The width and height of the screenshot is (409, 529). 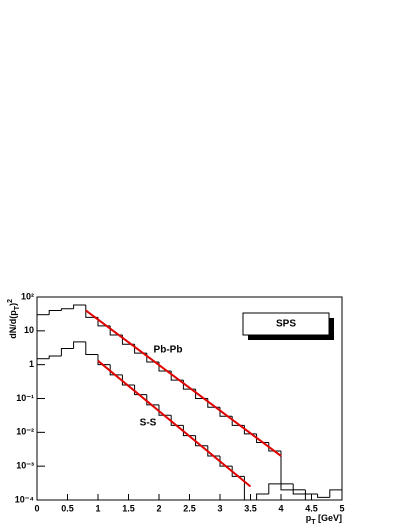 What do you see at coordinates (189, 508) in the screenshot?
I see `x-tick-label: 2.5` at bounding box center [189, 508].